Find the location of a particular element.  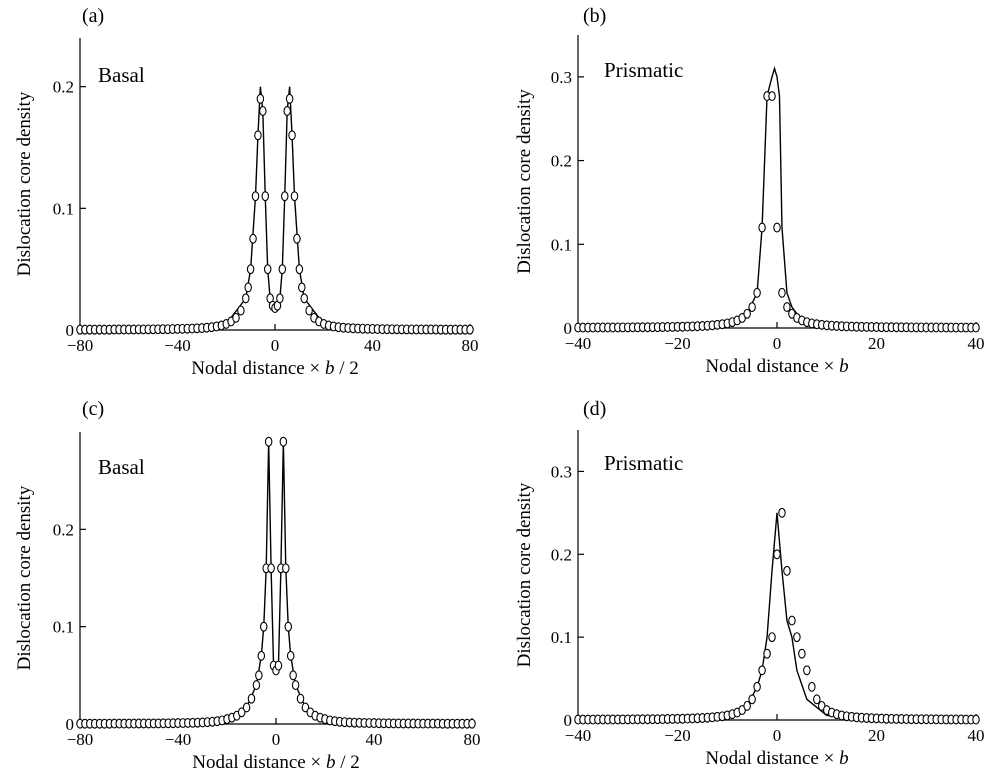

panel-label: (a) is located at coordinates (93, 16).